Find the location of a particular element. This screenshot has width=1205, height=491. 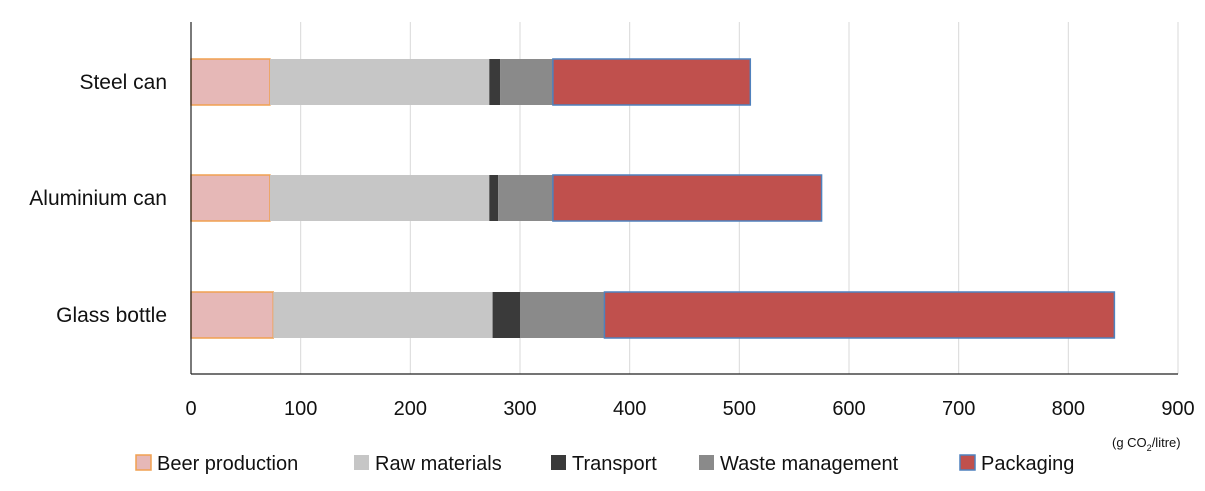

x-tick-label: 800 is located at coordinates (1068, 409).